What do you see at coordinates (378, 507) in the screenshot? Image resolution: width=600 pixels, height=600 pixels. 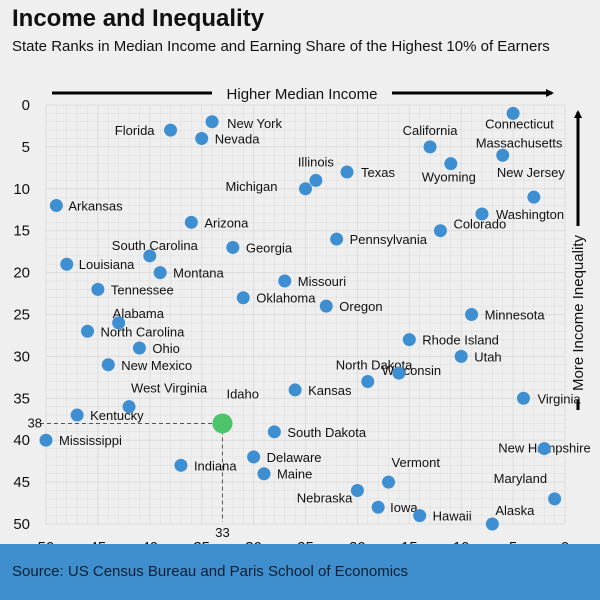 I see `point-iowa` at bounding box center [378, 507].